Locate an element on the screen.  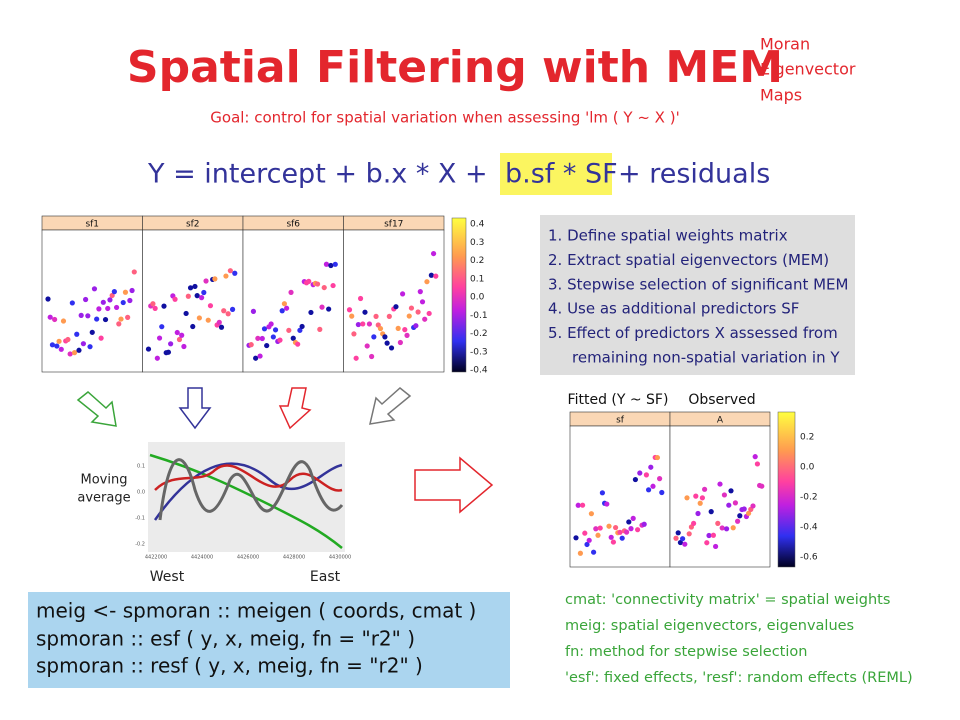
strip-label: sf is located at coordinates (620, 421).